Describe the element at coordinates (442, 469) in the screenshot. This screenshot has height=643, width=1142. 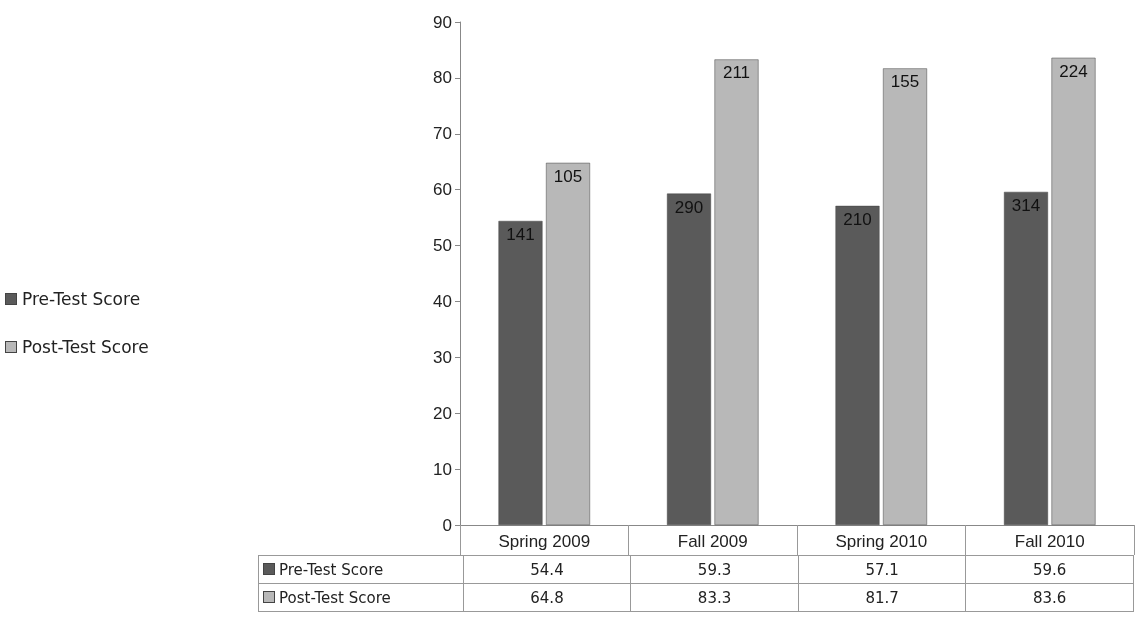
I see `y-tick-label: 10` at that location.